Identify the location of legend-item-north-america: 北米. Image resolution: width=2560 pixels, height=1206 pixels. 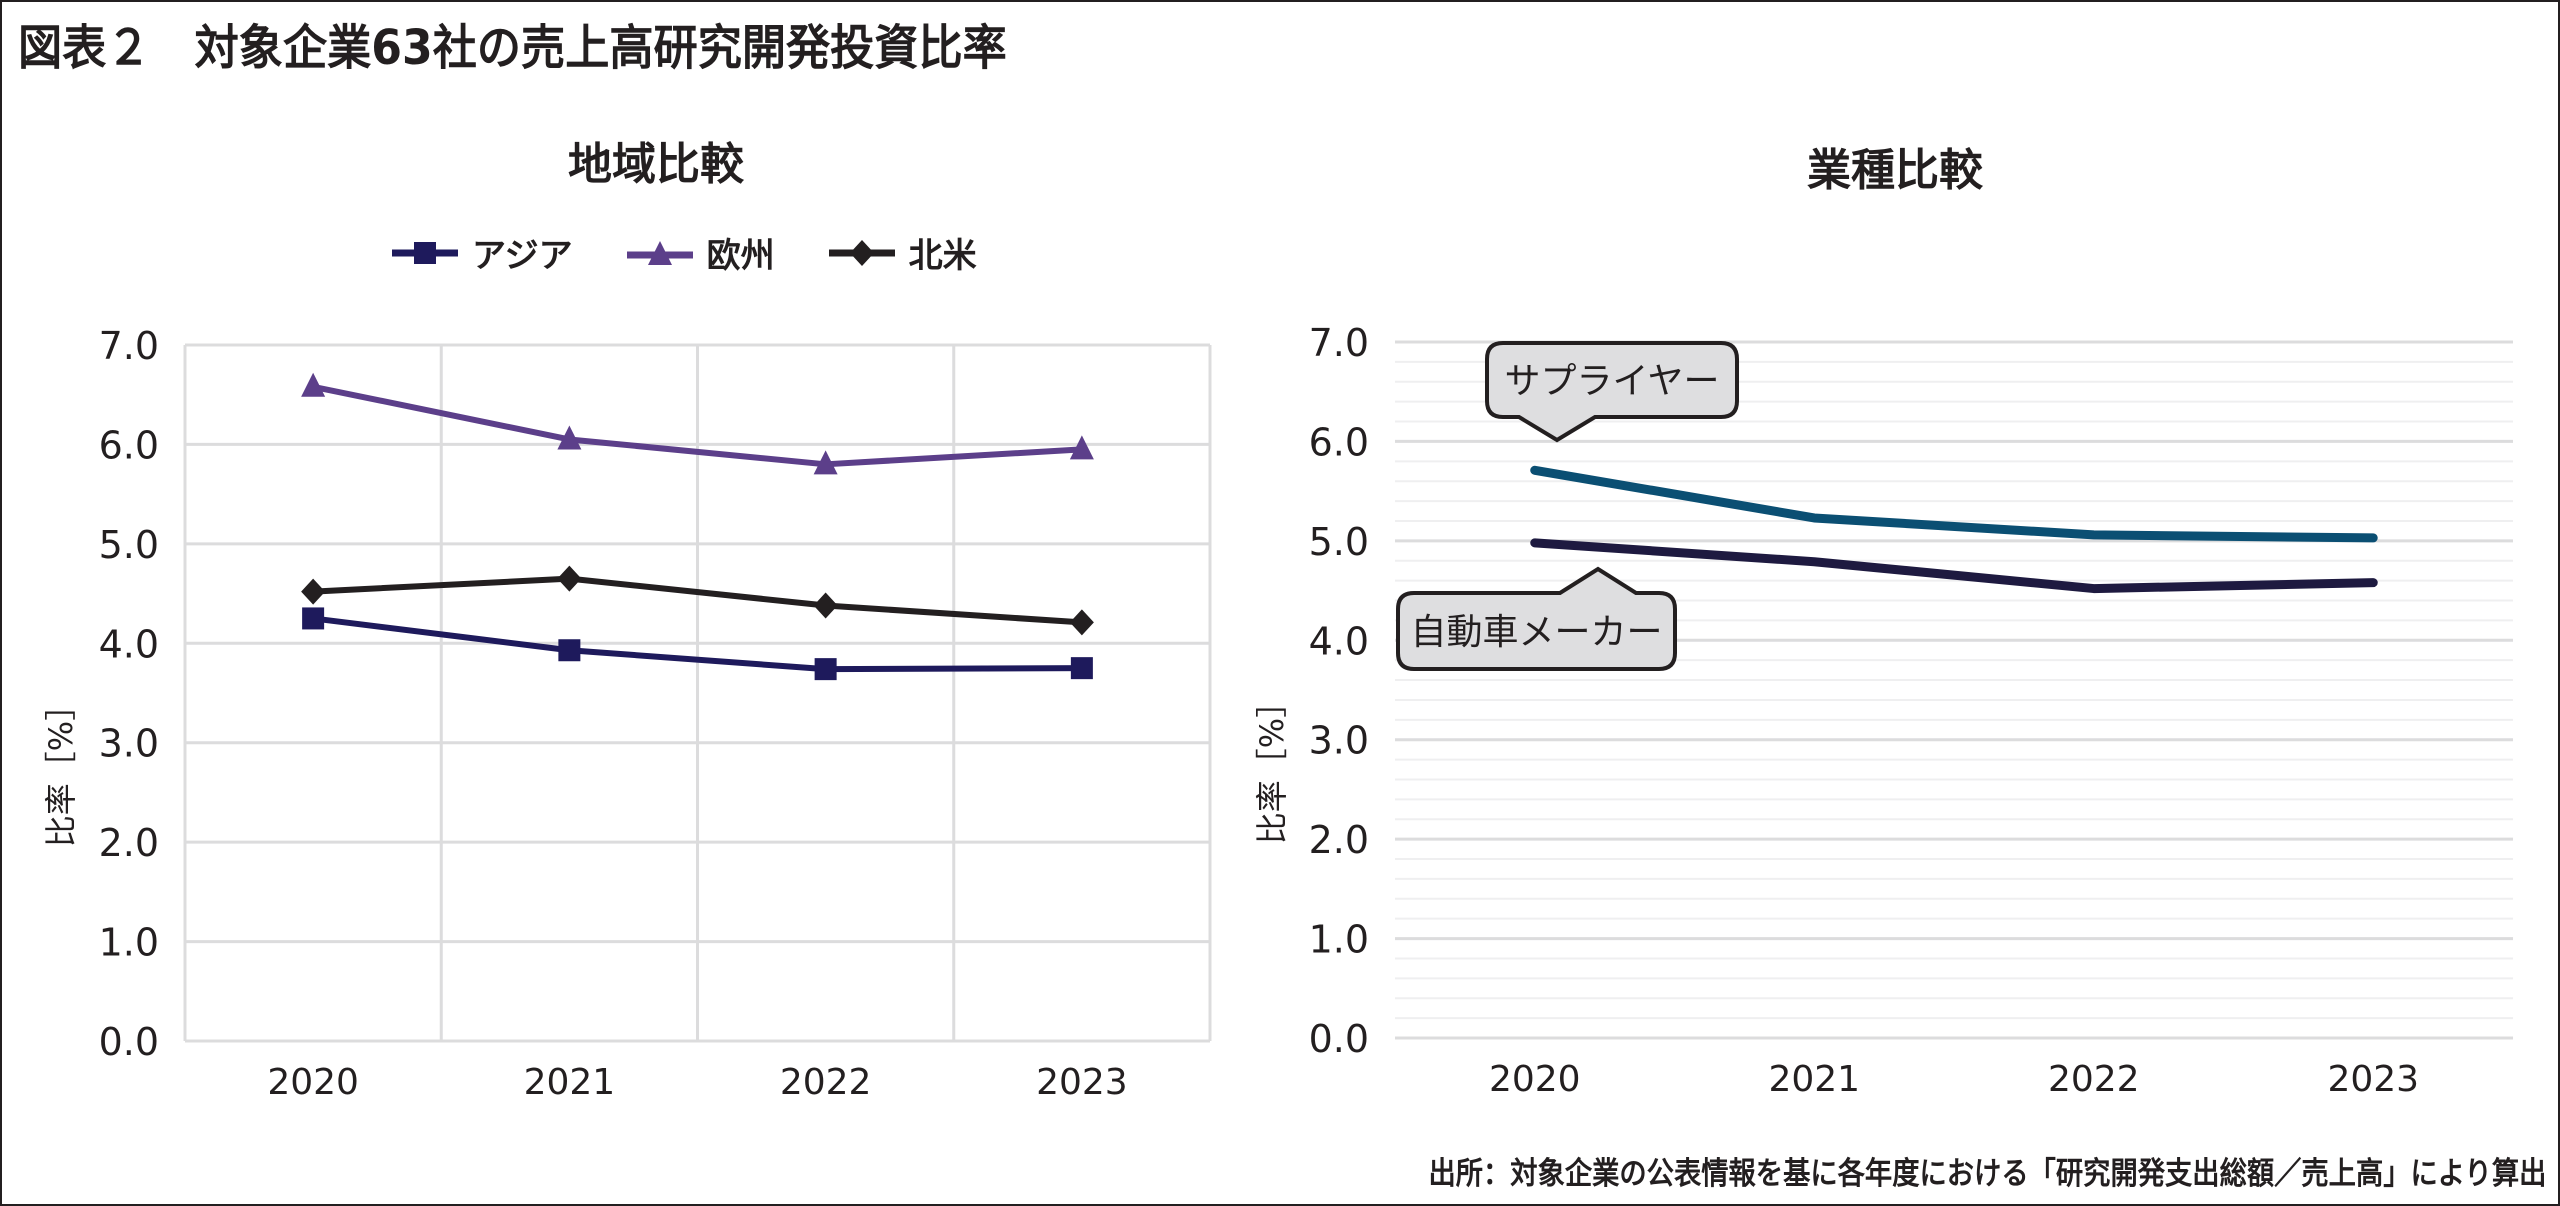
(902, 252).